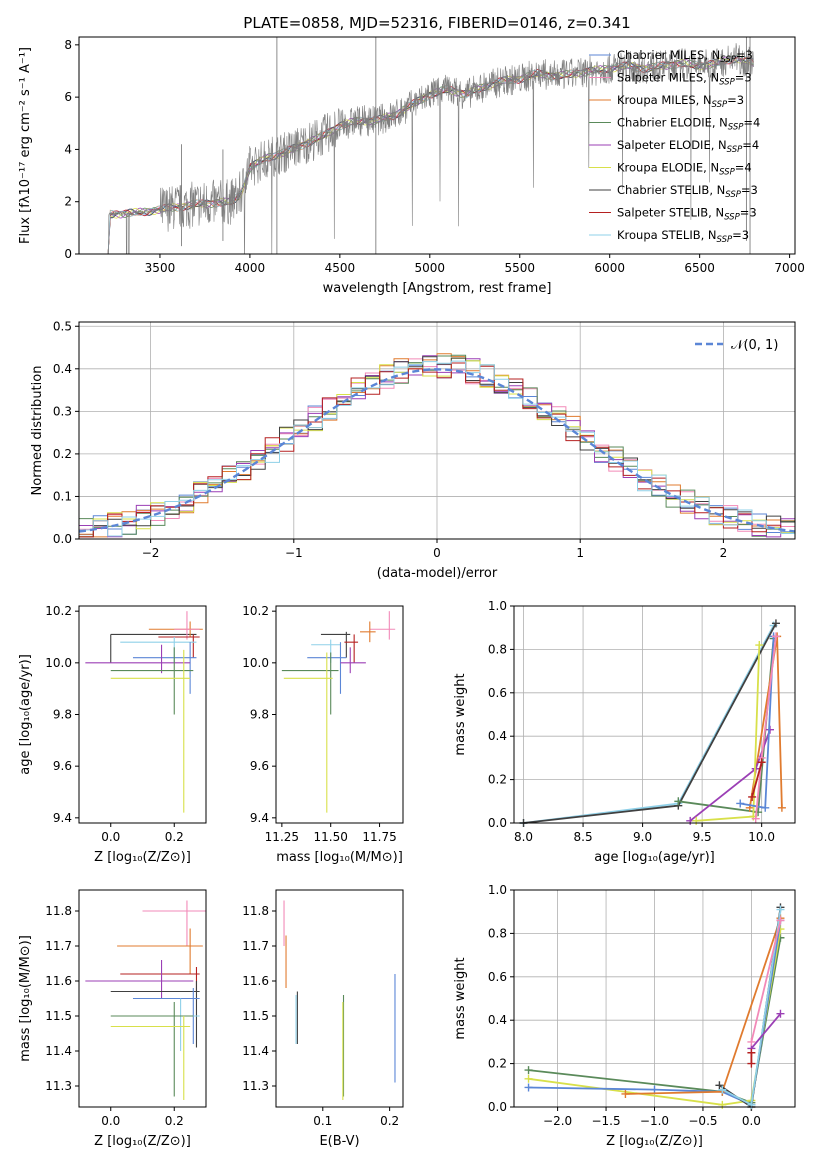 This screenshot has width=819, height=1170. I want to click on spectrum-plot, so click(430, 145).